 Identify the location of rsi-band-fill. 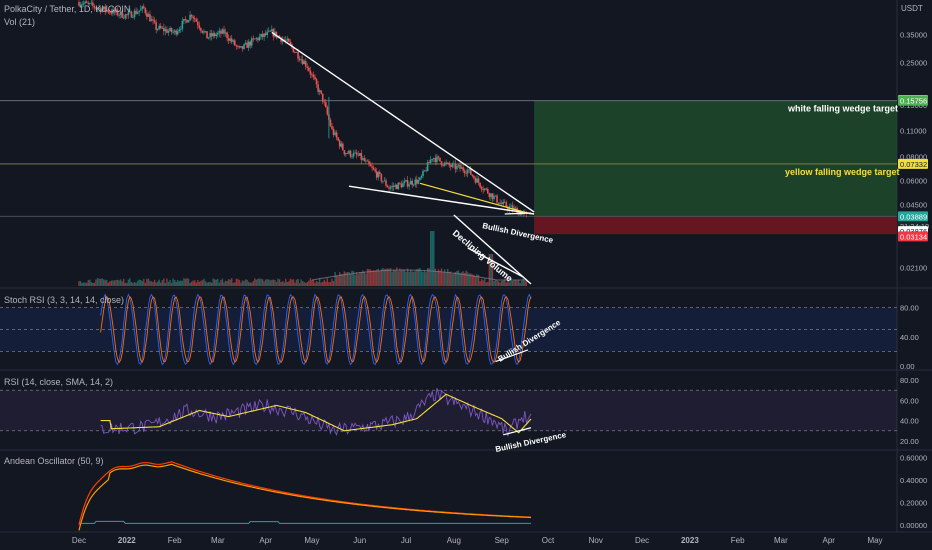
(448, 410).